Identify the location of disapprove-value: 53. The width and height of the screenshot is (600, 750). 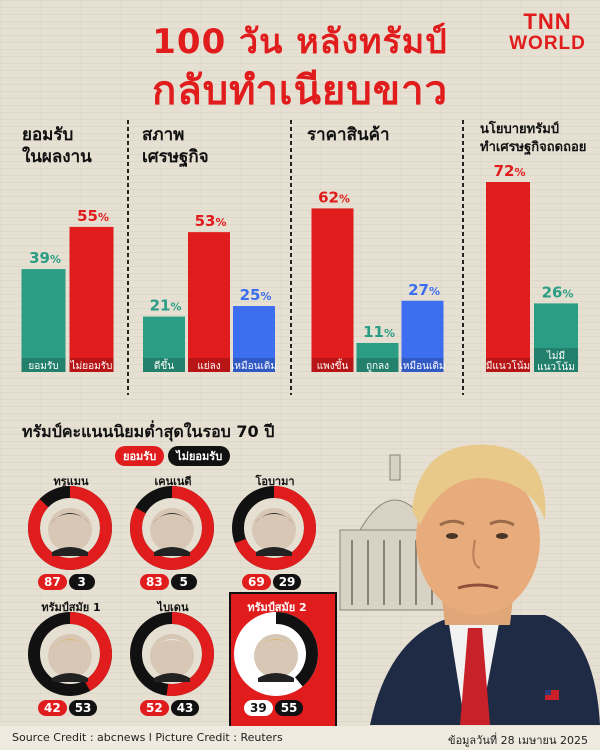
(83, 708).